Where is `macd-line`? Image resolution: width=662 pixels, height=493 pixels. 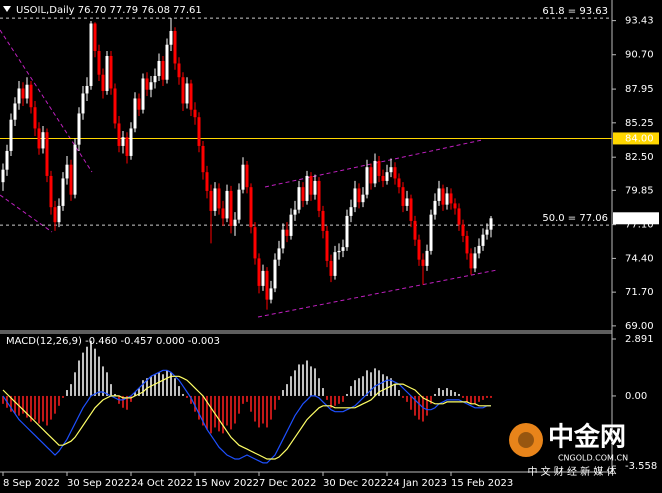 macd-line is located at coordinates (246, 417).